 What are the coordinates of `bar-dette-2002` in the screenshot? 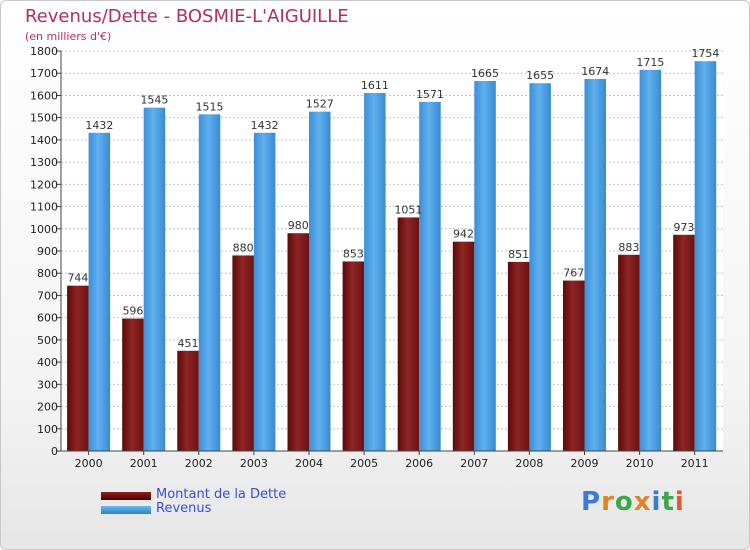 It's located at (188, 400).